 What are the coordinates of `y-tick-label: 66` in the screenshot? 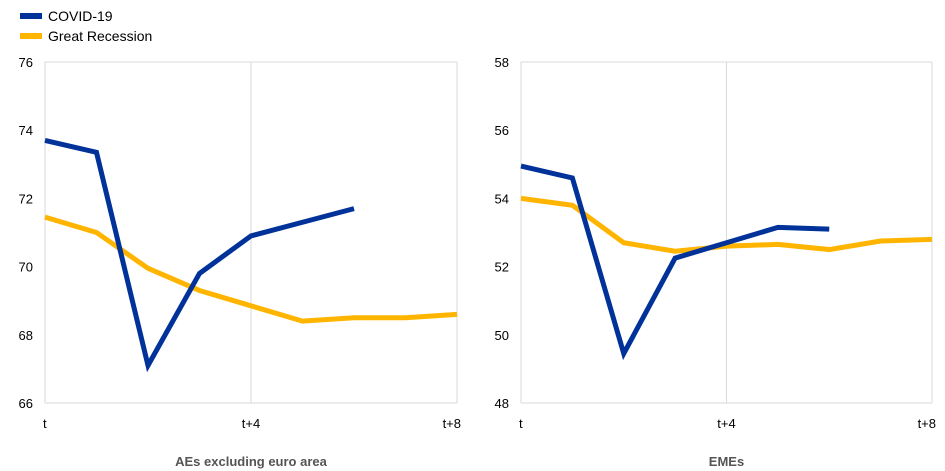 It's located at (26, 403).